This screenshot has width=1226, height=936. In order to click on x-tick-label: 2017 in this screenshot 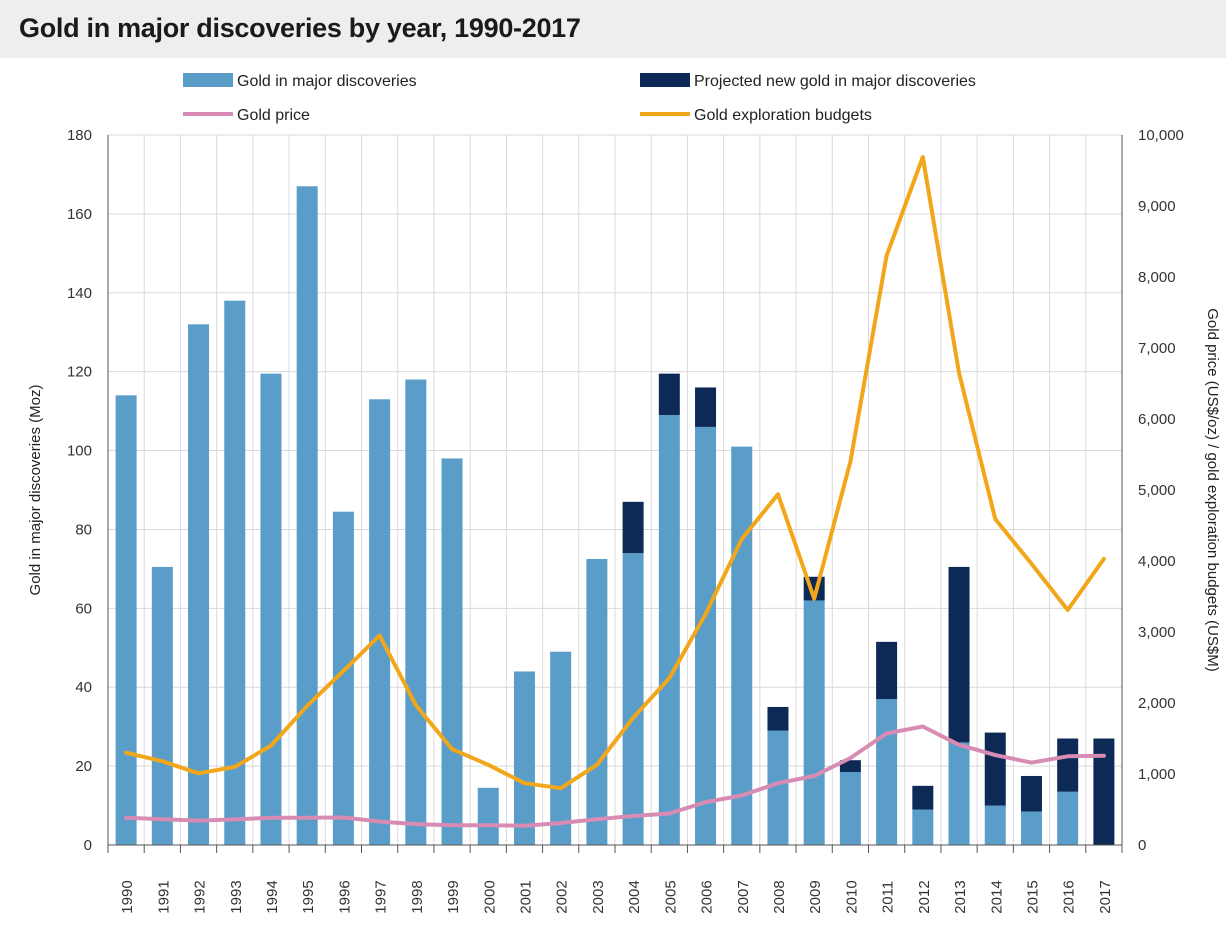, I will do `click(1105, 896)`.